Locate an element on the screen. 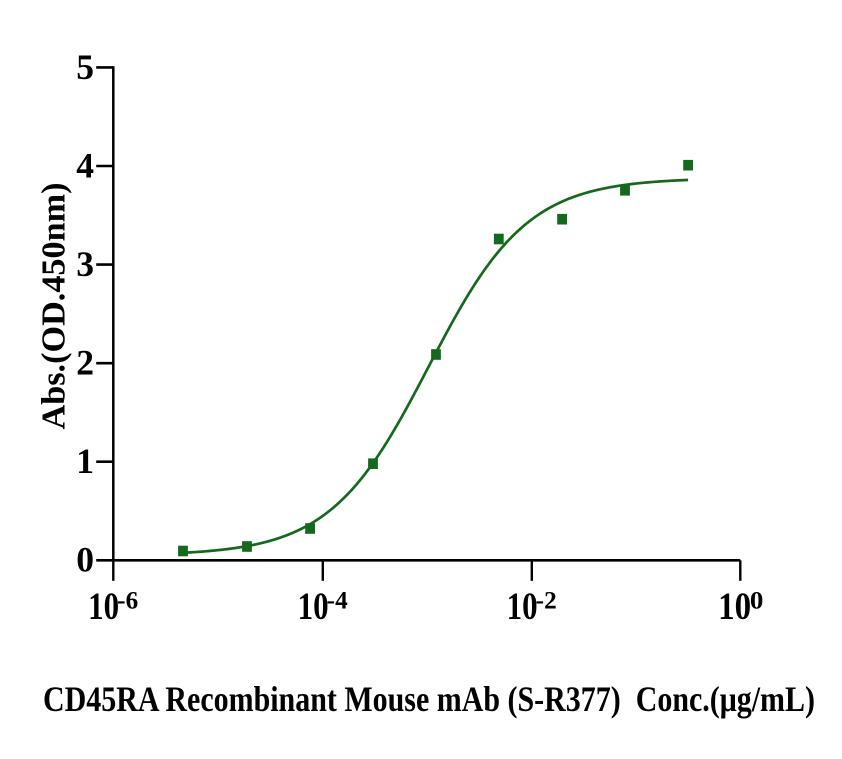  svg-text: 1 is located at coordinates (85, 461).